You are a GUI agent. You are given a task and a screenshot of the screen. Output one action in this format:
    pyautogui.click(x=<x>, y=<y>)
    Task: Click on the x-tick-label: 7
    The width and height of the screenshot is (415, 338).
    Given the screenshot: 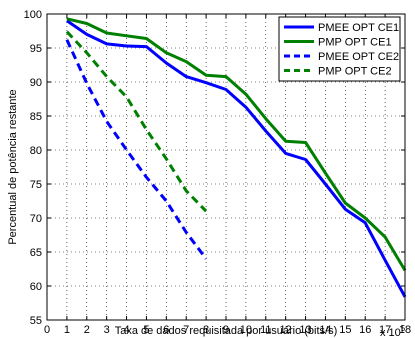 What is the action you would take?
    pyautogui.click(x=186, y=330)
    